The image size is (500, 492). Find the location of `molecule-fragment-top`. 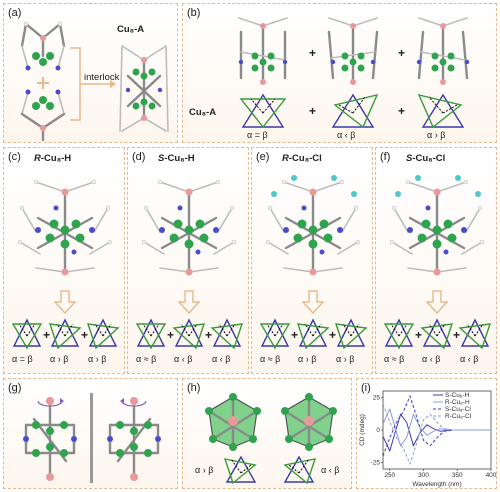

molecule-fragment-top is located at coordinates (43, 46).